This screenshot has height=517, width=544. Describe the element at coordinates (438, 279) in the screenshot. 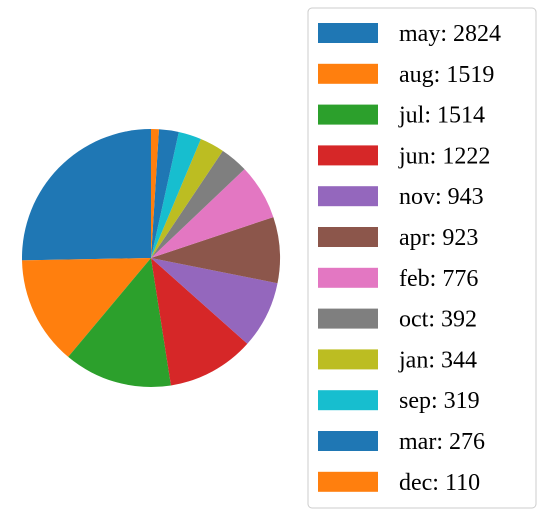

I see `legend-label-feb: feb: 776` at that location.